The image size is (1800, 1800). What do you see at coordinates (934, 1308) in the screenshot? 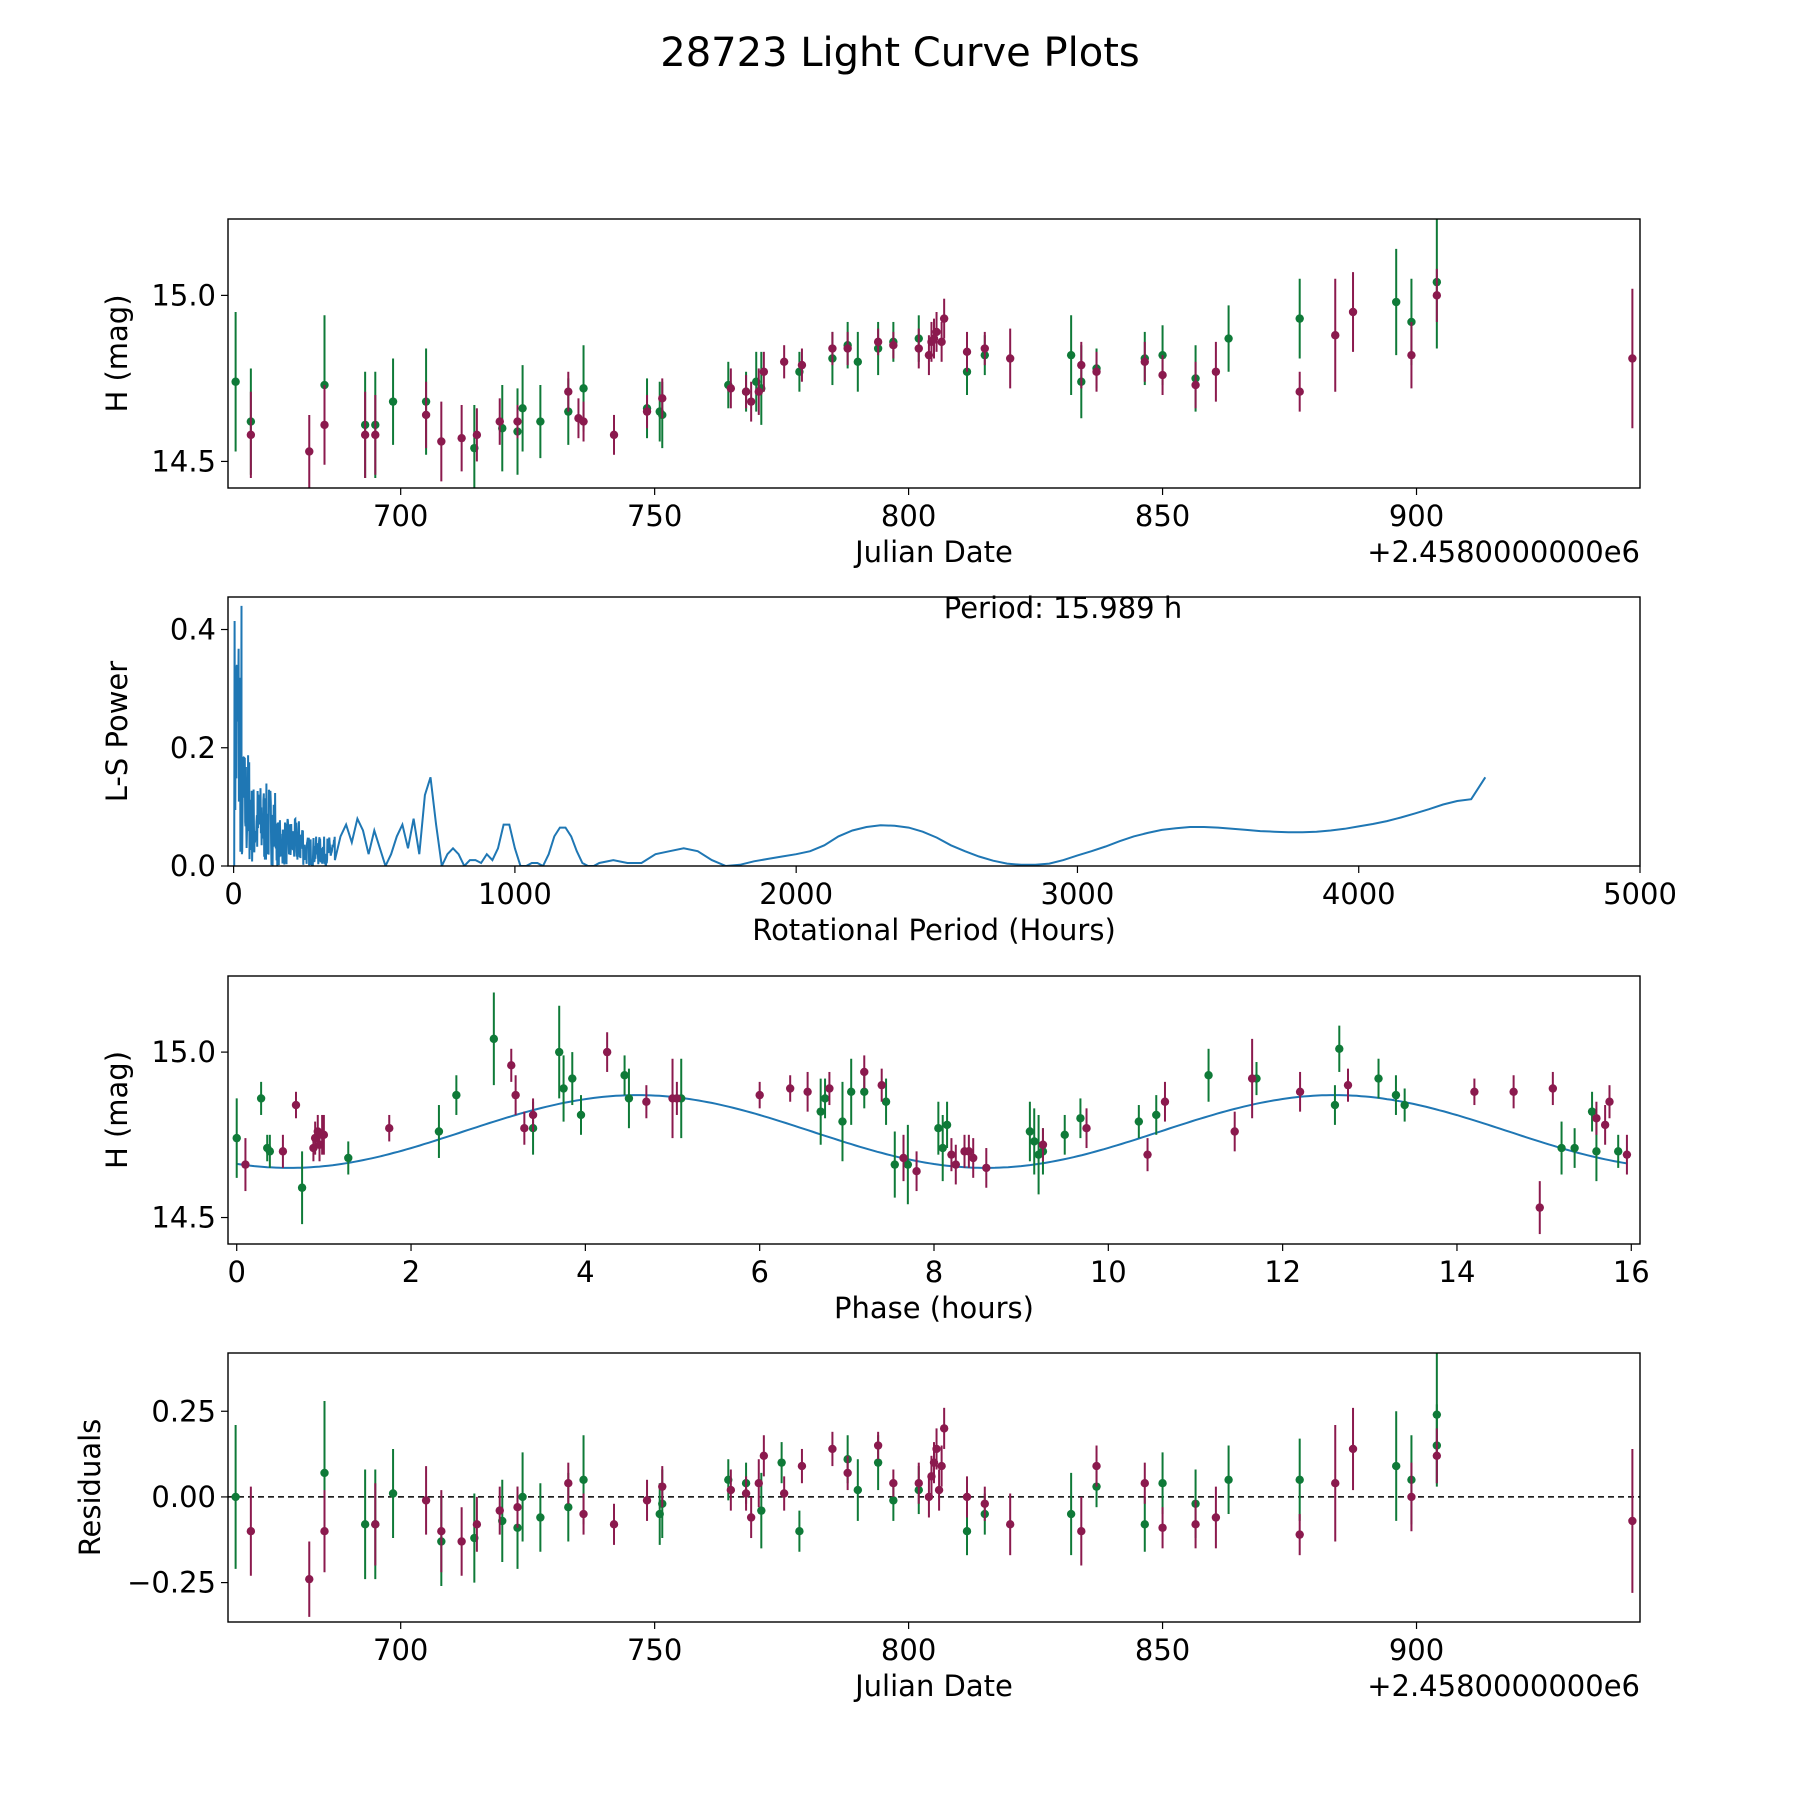
I see `x-axis-label: Phase (hours)` at bounding box center [934, 1308].